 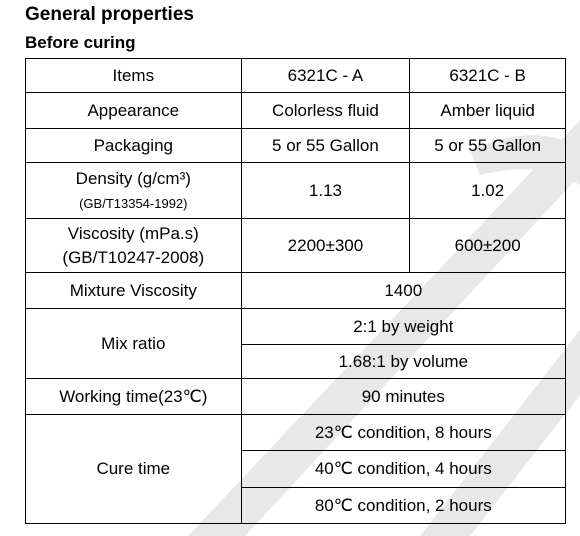 What do you see at coordinates (403, 505) in the screenshot?
I see `cell: 80℃ condition, 2 hours` at bounding box center [403, 505].